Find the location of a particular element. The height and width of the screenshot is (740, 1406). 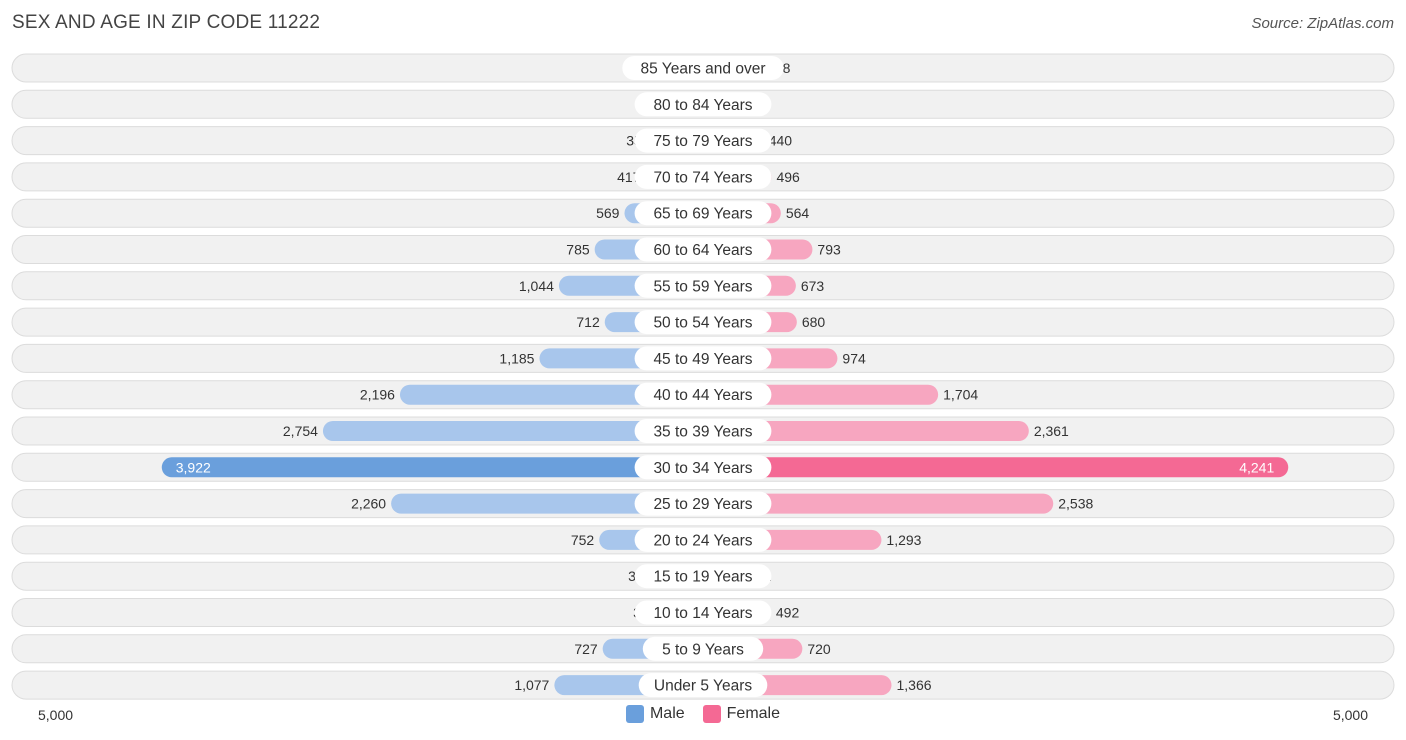

male-value-label: 785 is located at coordinates (578, 250).